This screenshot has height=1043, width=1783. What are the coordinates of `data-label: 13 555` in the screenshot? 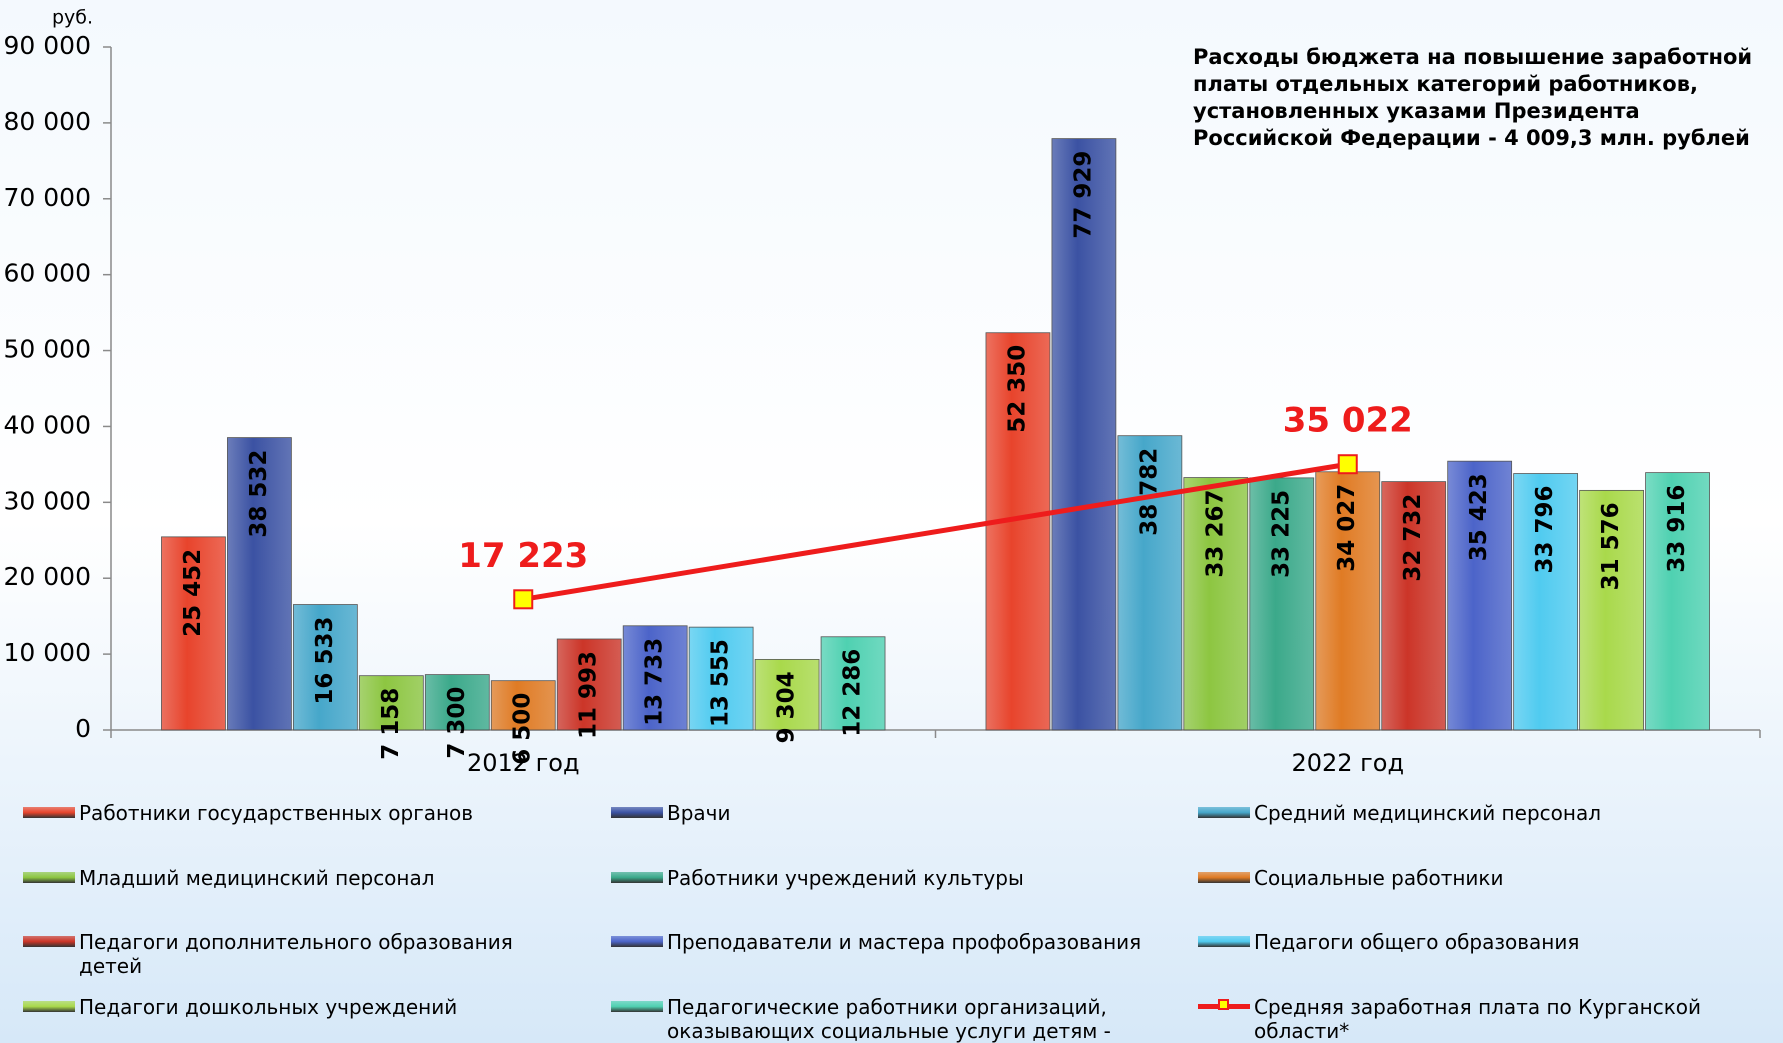 It's located at (721, 683).